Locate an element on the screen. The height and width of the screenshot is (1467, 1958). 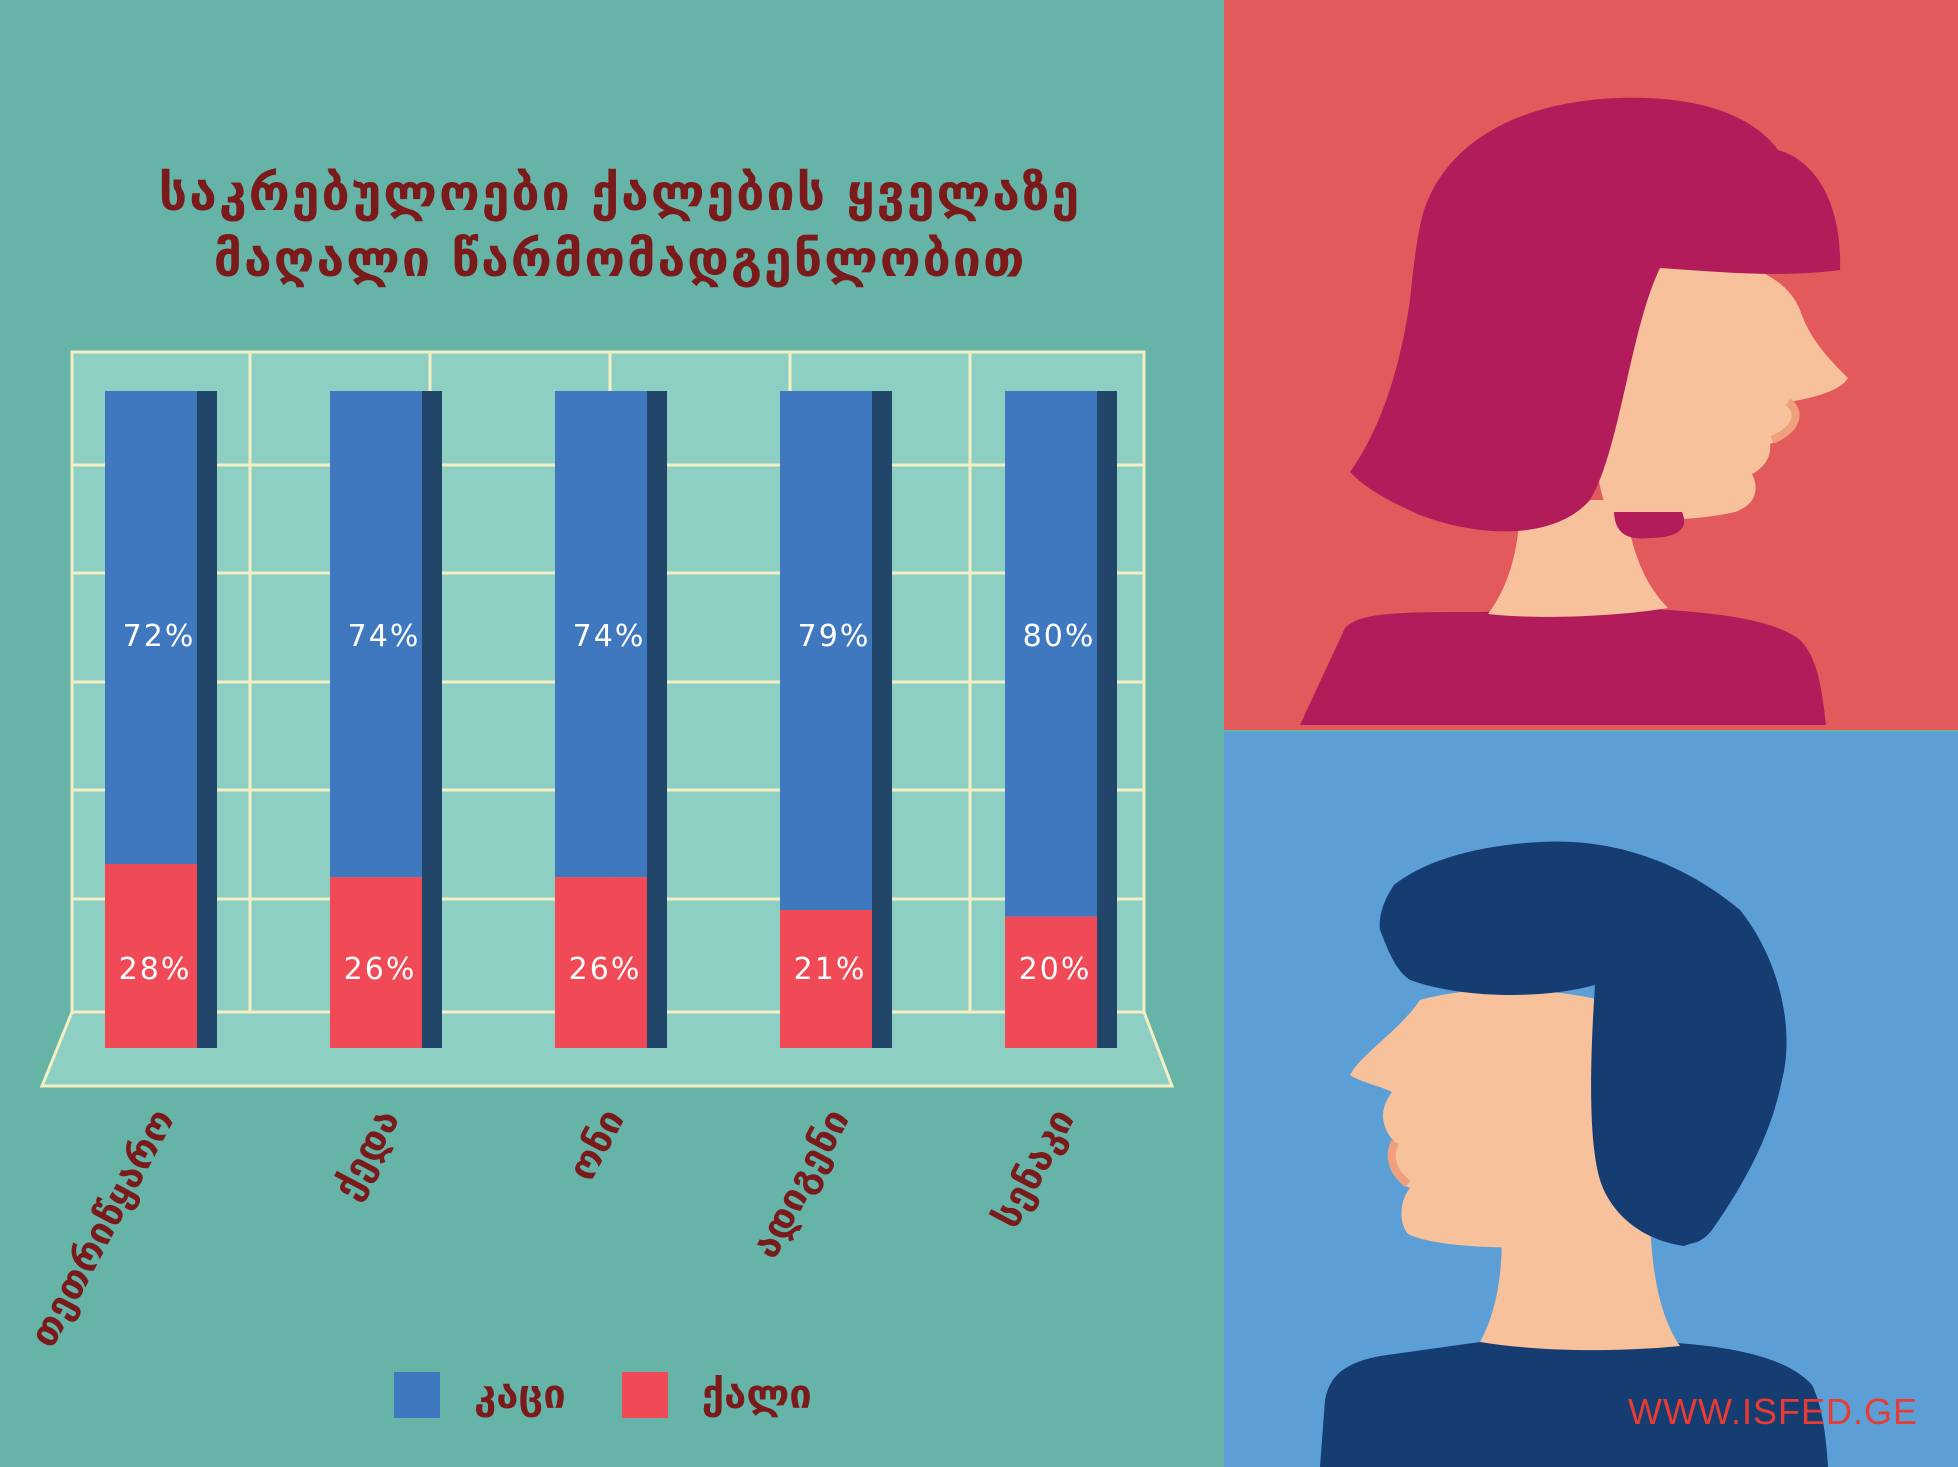
category-labels: თეთრიწყარო ქედა ონი ადიგენი სენაკი is located at coordinates (552, 1228).